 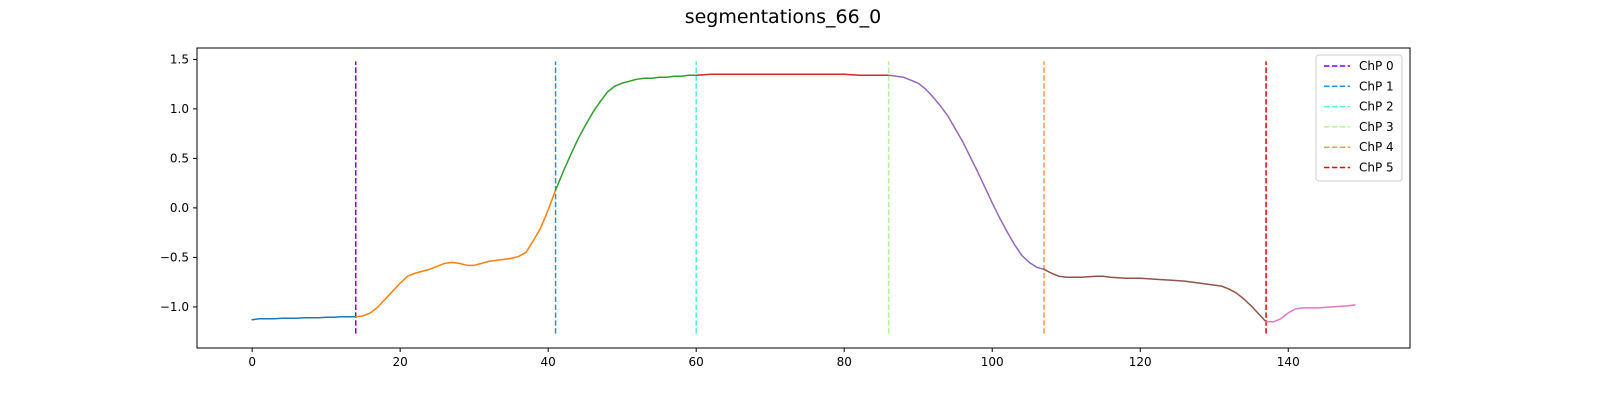 What do you see at coordinates (178, 183) in the screenshot?
I see `y-axis-ticks: −1.0 −0.5 0.0 0.5 1.0 1.5` at bounding box center [178, 183].